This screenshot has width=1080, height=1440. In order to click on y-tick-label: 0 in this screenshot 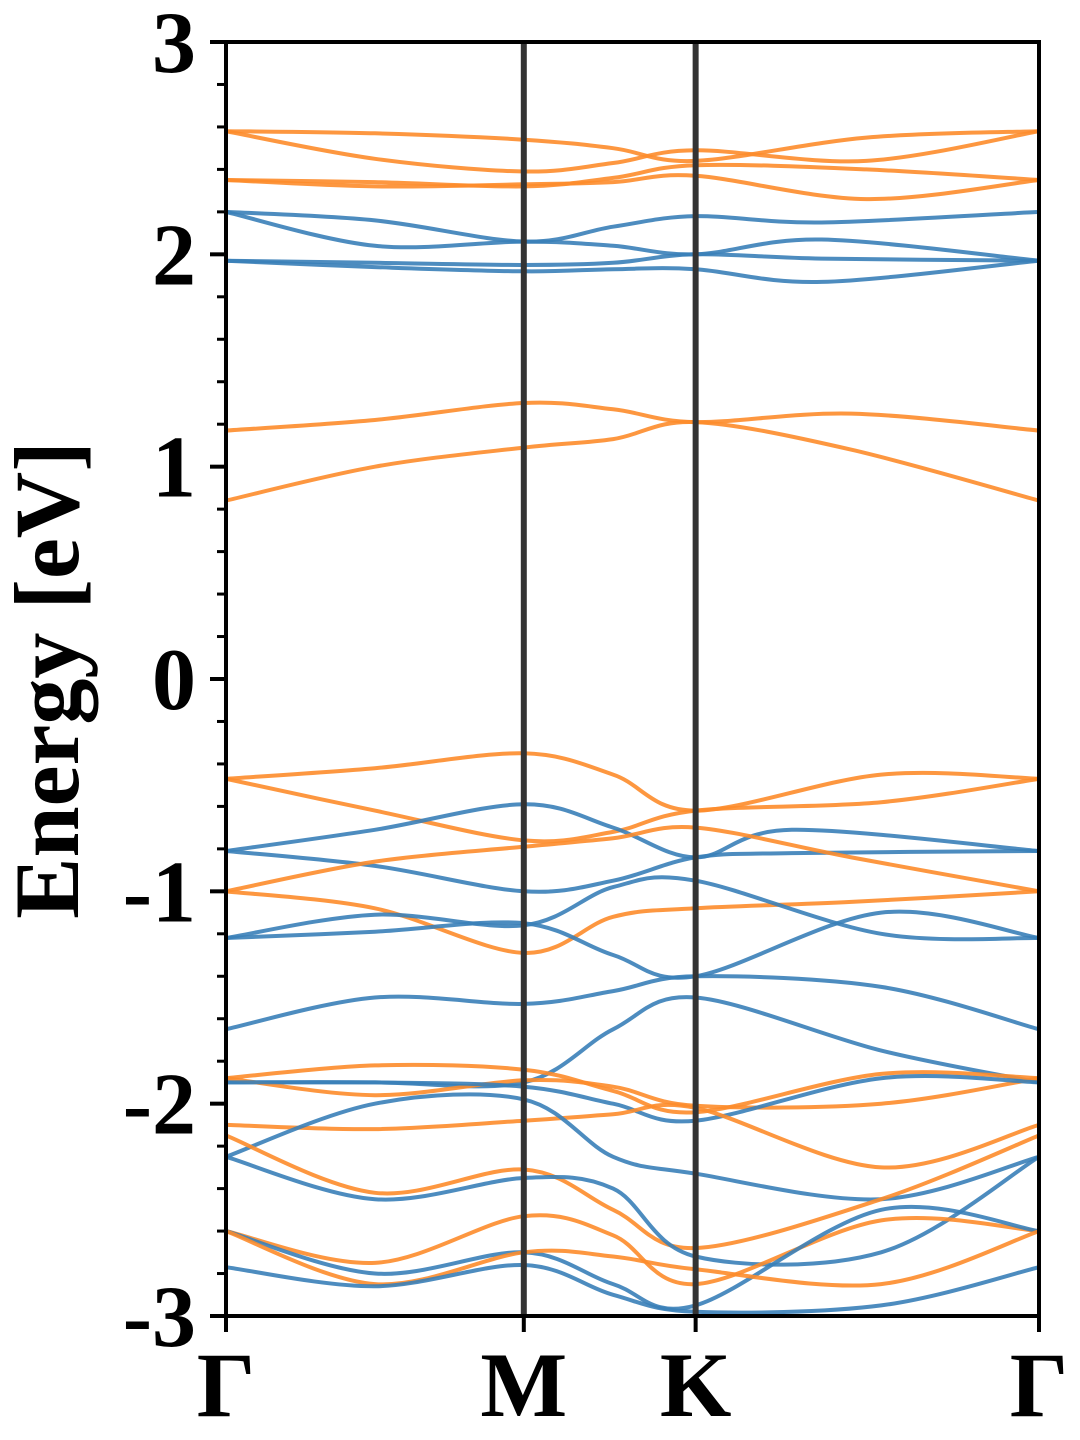, I will do `click(174, 680)`.